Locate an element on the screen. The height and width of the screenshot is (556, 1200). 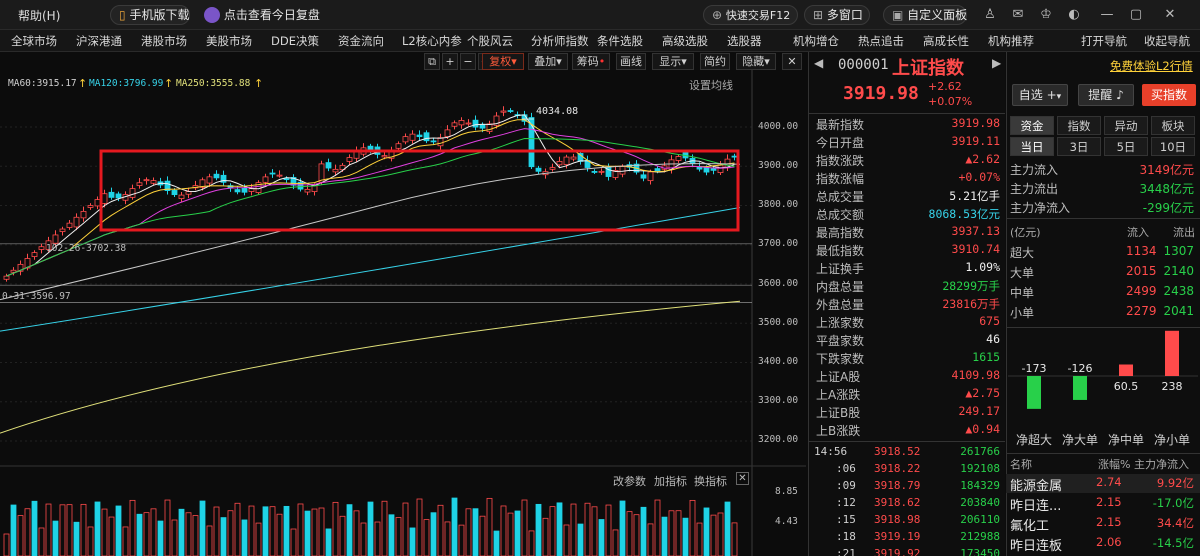
stock-code: 000001 is located at coordinates (863, 65).